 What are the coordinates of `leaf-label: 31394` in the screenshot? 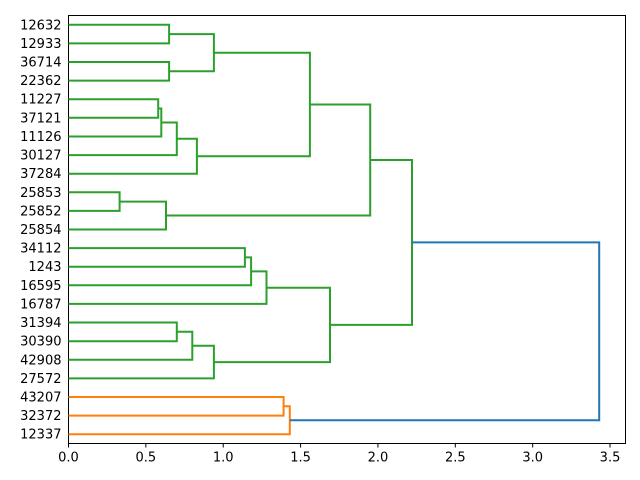 It's located at (40, 323).